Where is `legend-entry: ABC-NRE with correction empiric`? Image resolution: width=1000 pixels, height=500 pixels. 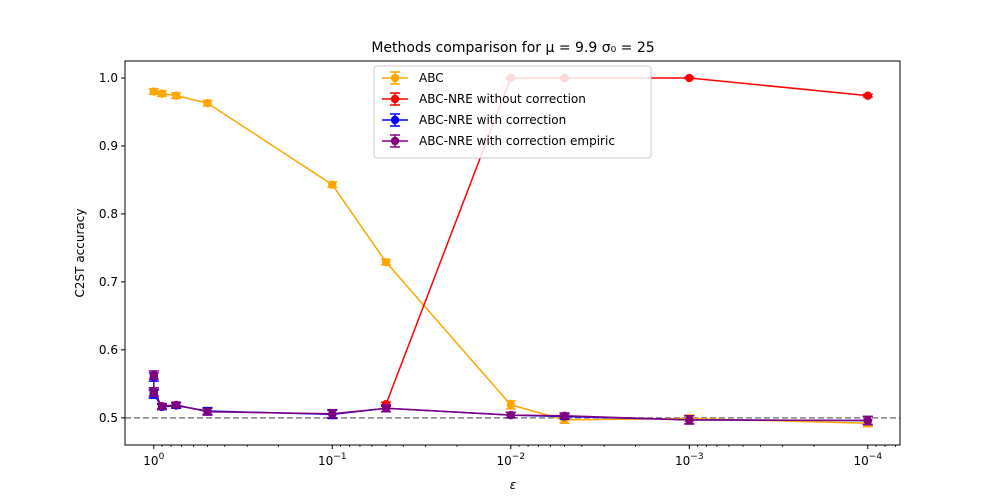
legend-entry: ABC-NRE with correction empiric is located at coordinates (498, 141).